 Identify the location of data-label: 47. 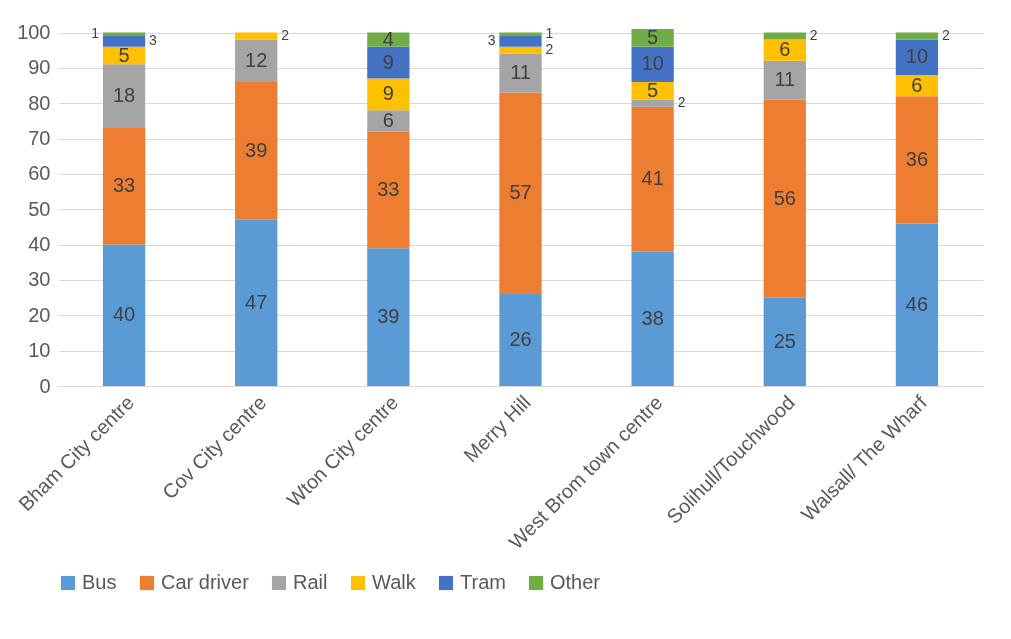
(256, 301).